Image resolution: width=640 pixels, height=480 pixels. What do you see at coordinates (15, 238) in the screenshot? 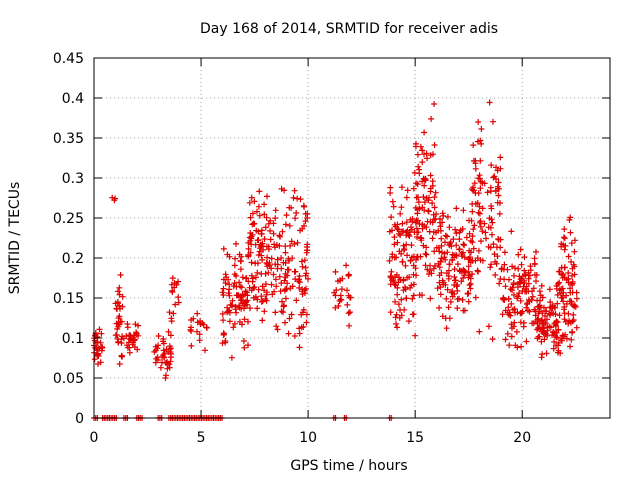
I see `y-axis-label: SRMTID / TECUs` at bounding box center [15, 238].